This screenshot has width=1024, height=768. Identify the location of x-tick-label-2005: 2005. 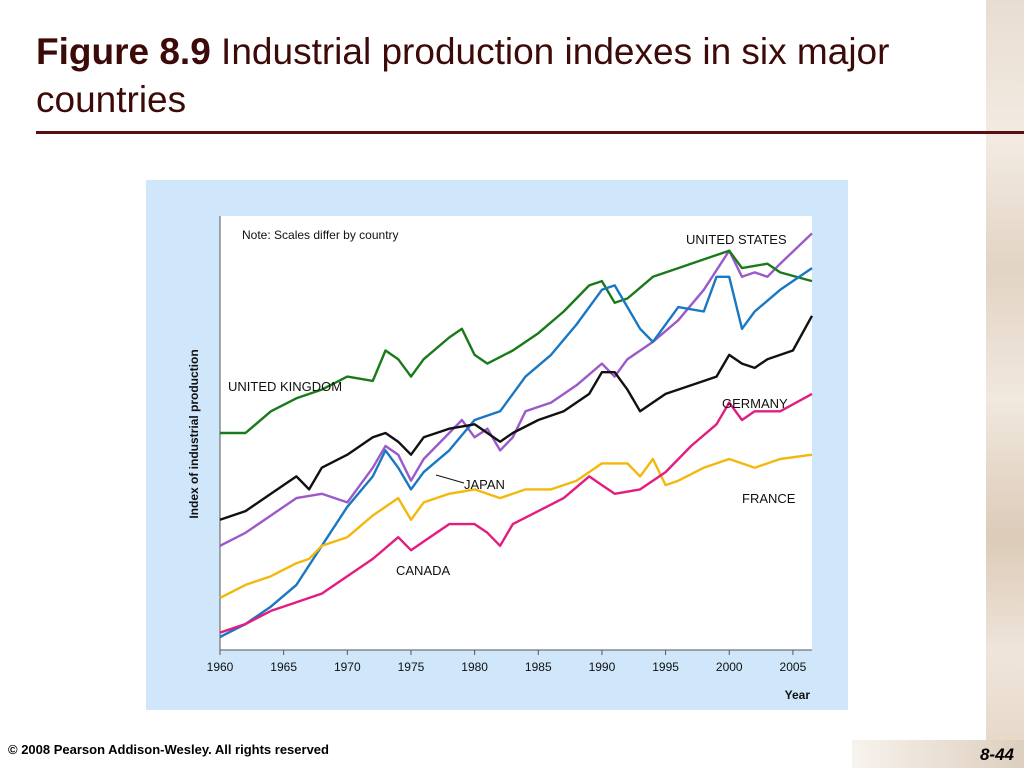
(793, 667).